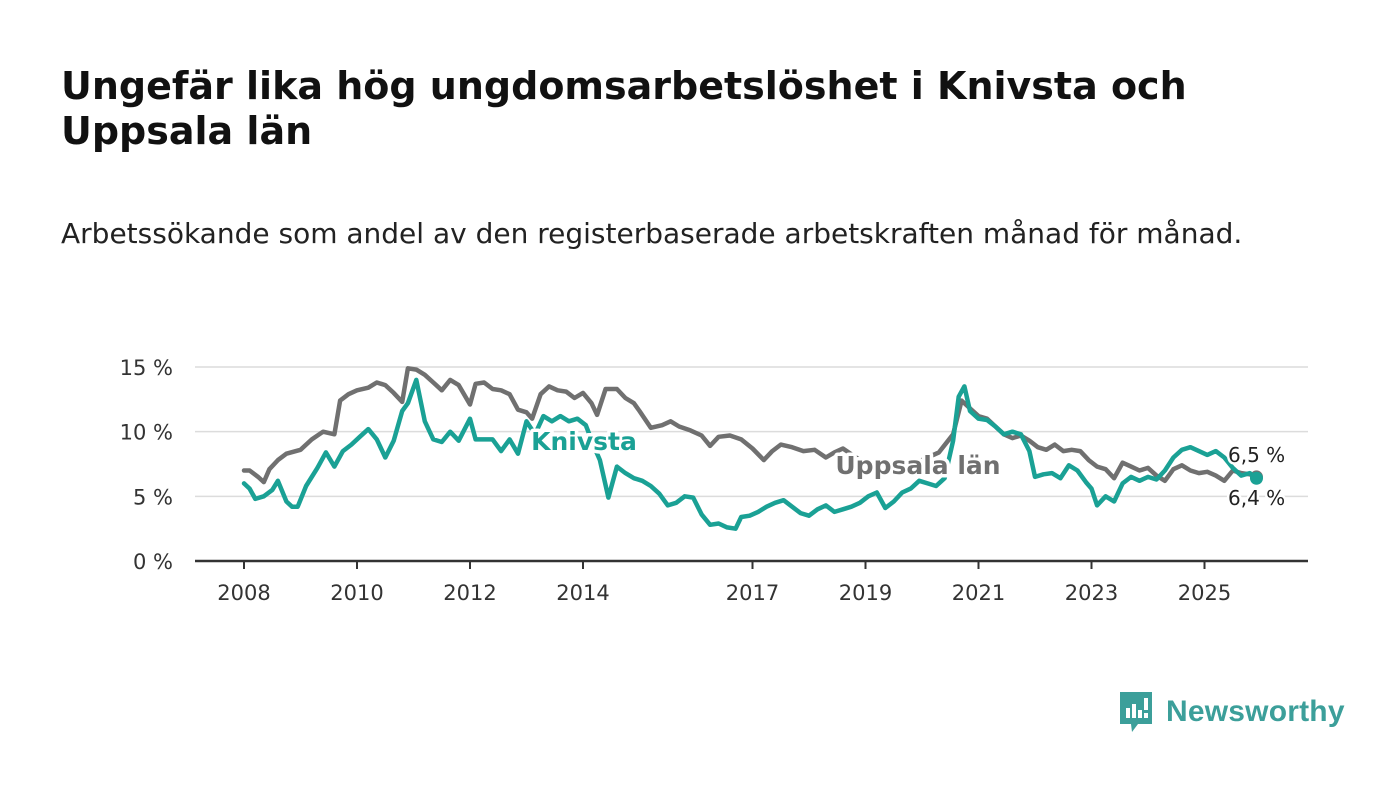 This screenshot has height=794, width=1400. What do you see at coordinates (1256, 455) in the screenshot?
I see `end-value-label: 6,5 %` at bounding box center [1256, 455].